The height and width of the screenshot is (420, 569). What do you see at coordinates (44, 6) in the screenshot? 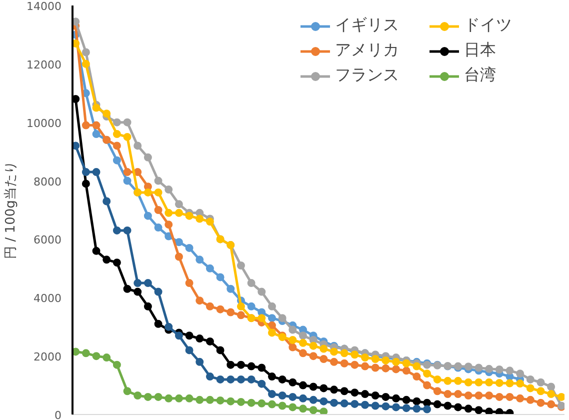
I see `y-tick-label: 14000` at bounding box center [44, 6].